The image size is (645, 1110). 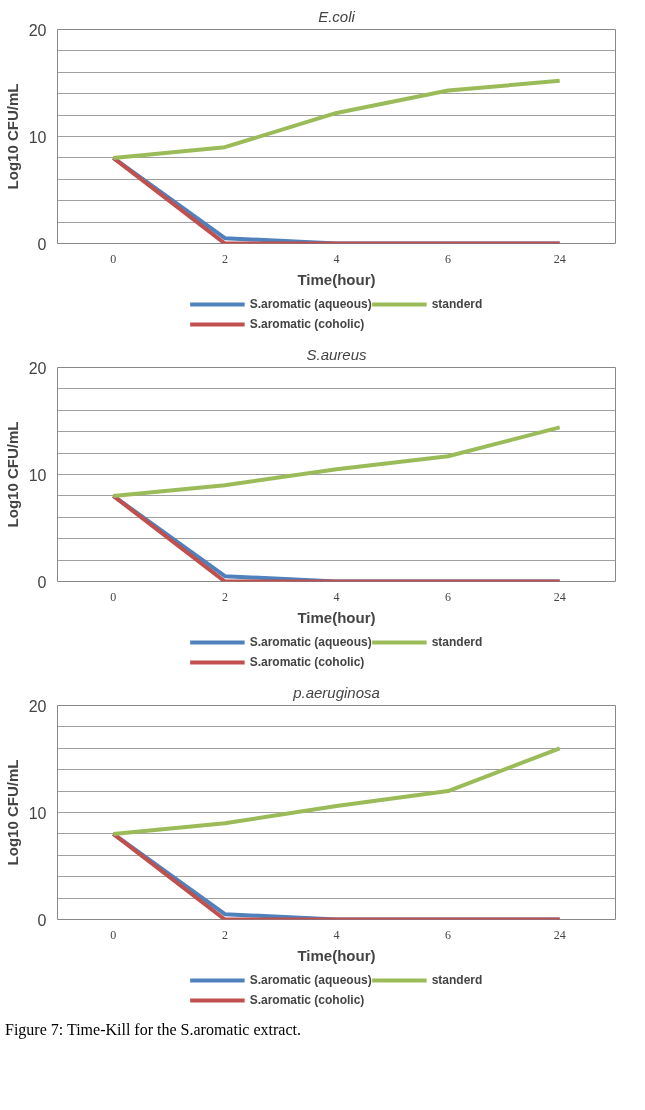 What do you see at coordinates (337, 16) in the screenshot?
I see `chart-title: E.coli` at bounding box center [337, 16].